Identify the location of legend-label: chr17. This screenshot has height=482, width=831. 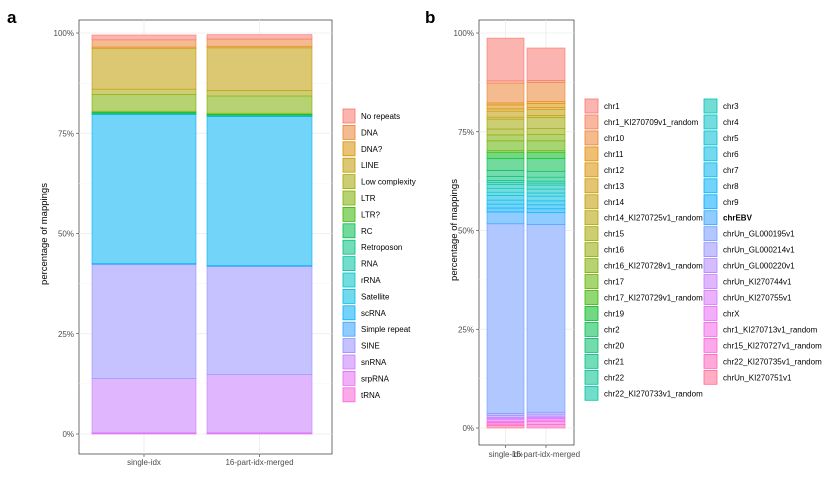
(614, 282).